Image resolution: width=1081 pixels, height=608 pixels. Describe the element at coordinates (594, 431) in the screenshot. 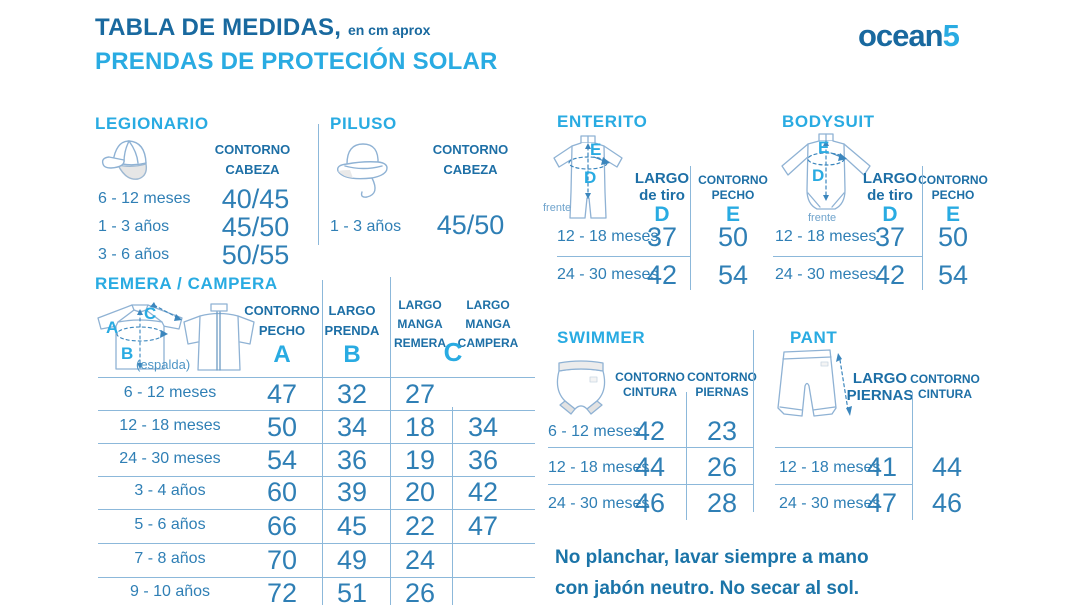

I see `swimmer-row-label: 6 - 12 meses` at that location.